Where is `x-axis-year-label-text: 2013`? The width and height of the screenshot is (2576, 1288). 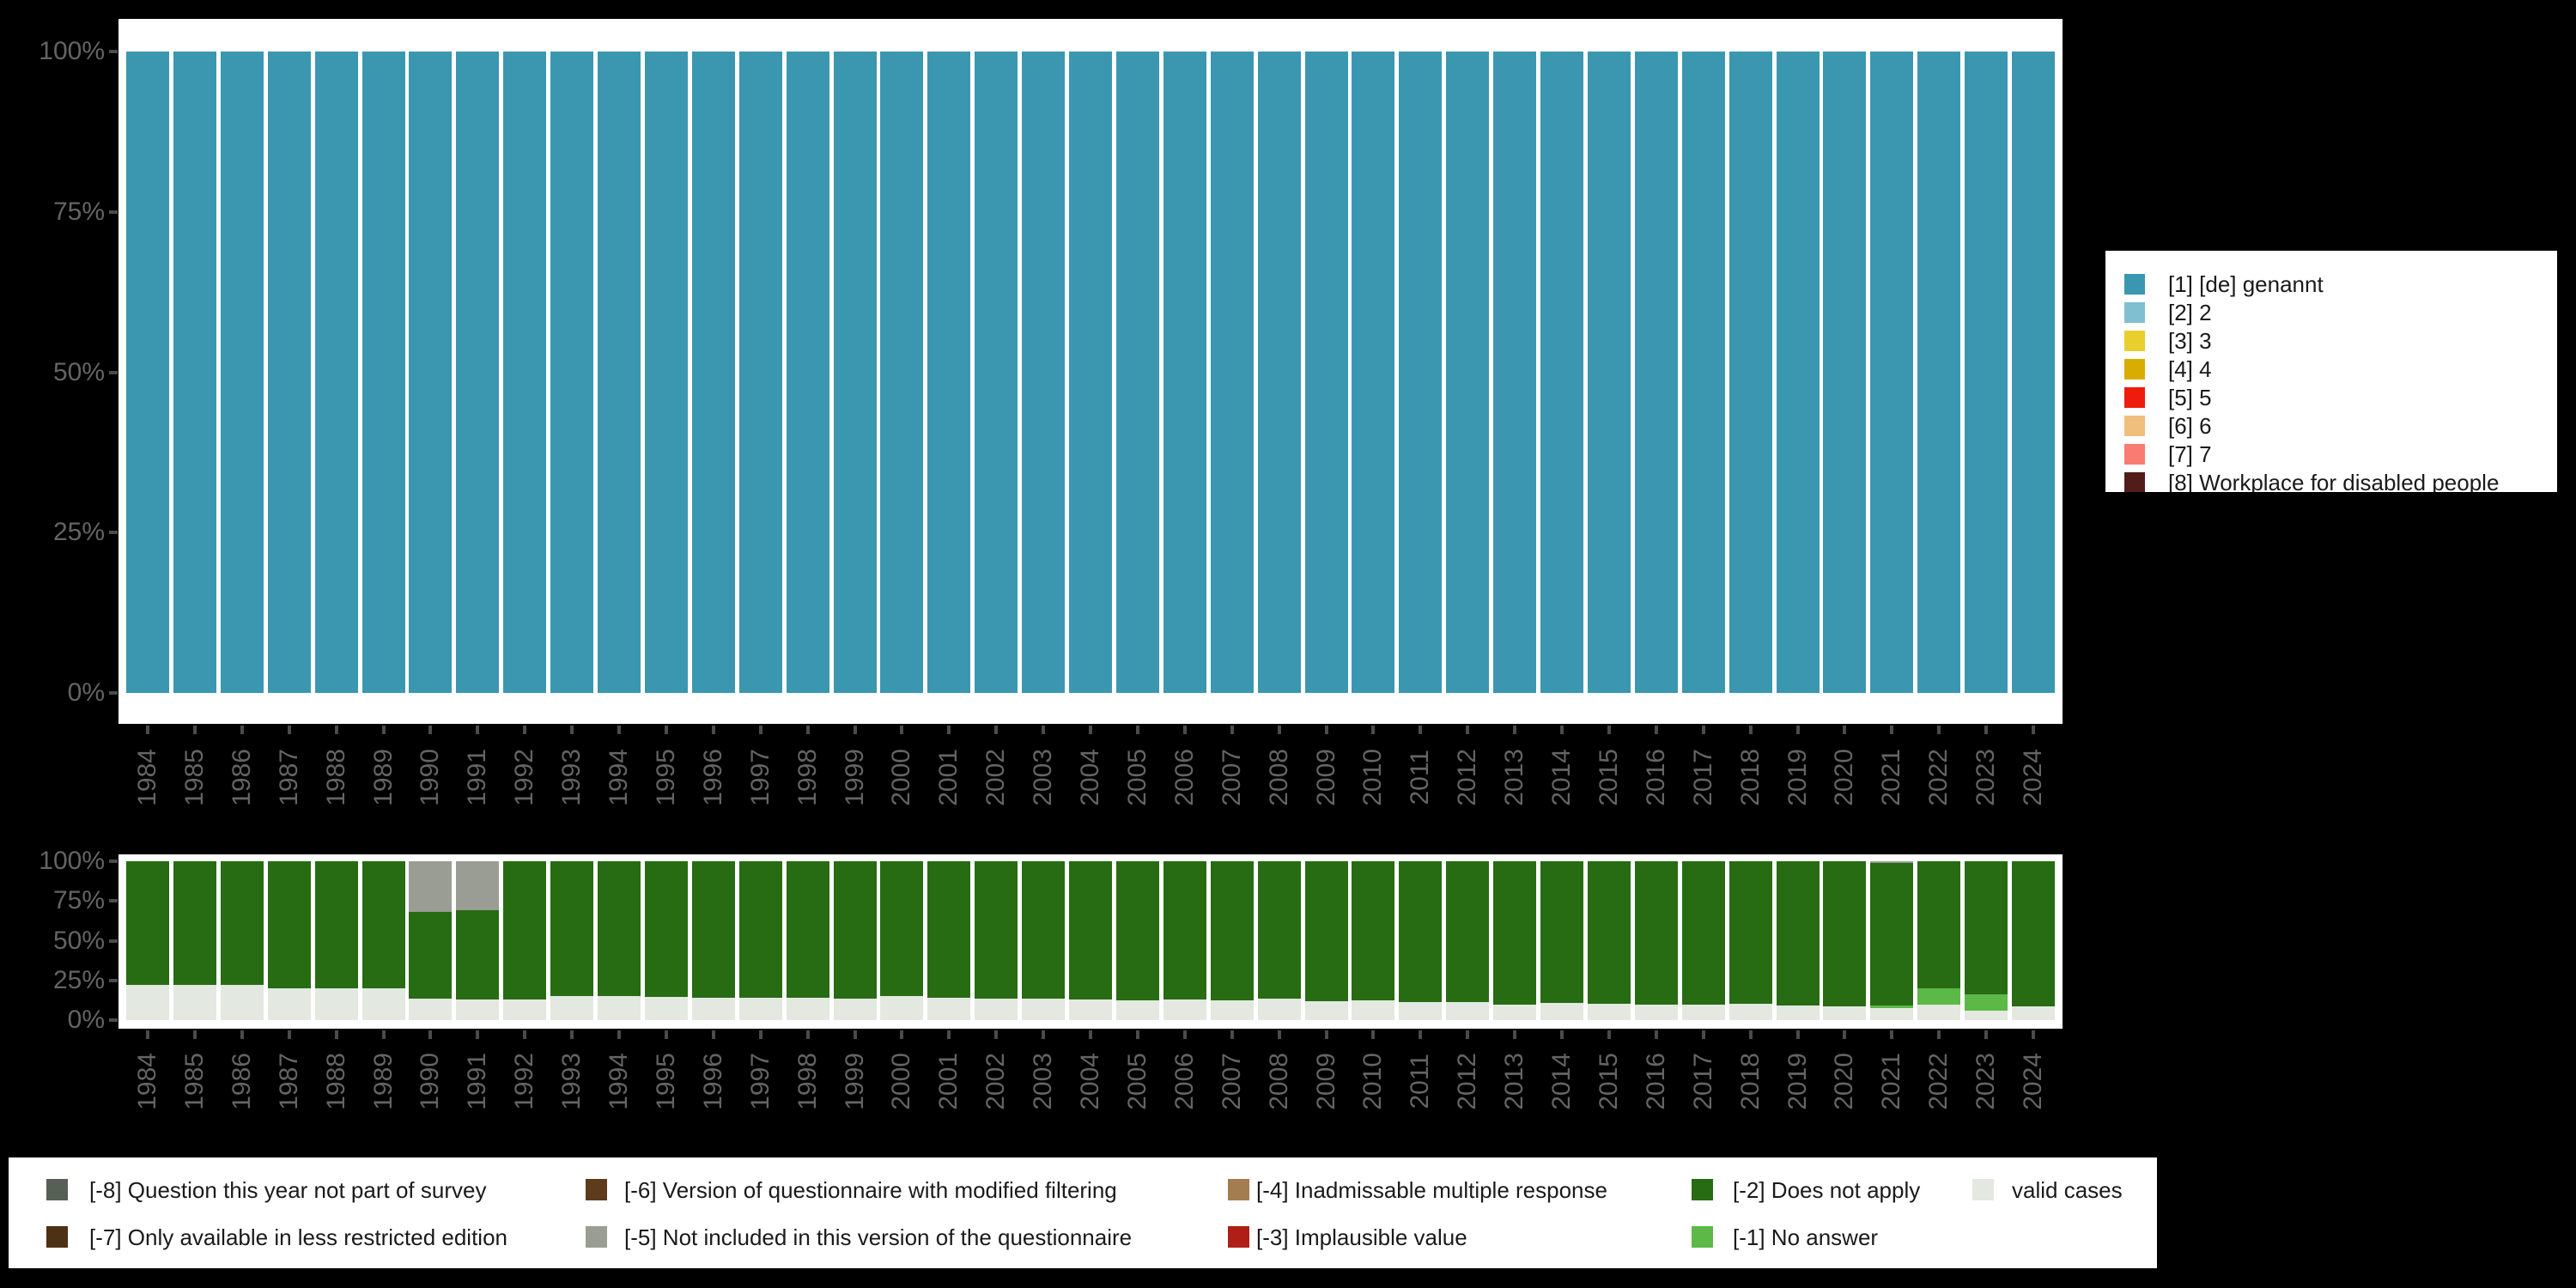
x-axis-year-label-text: 2013 is located at coordinates (1514, 777).